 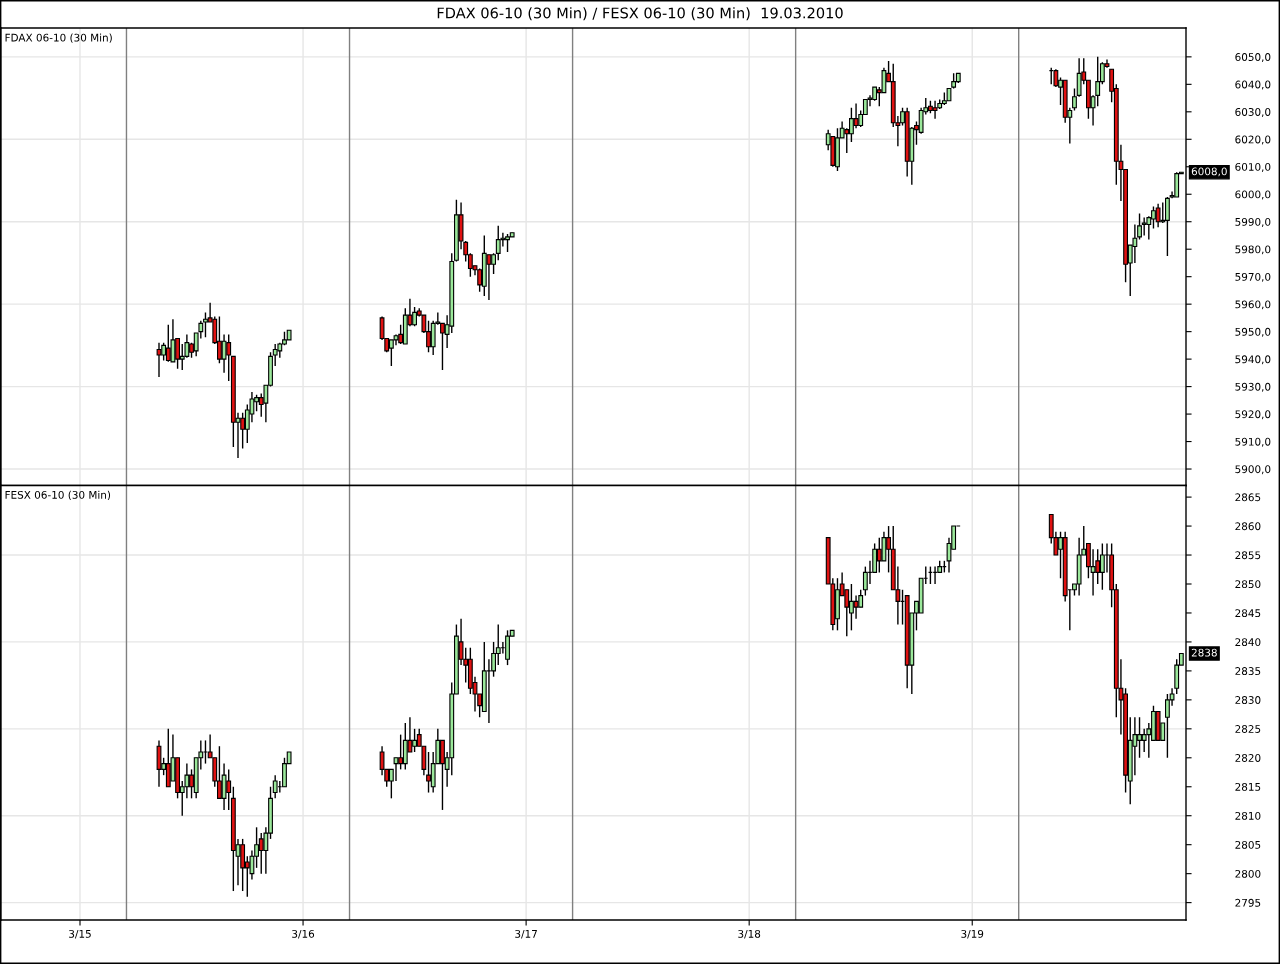 I want to click on y-tick-label: 6000,0, so click(x=1253, y=195).